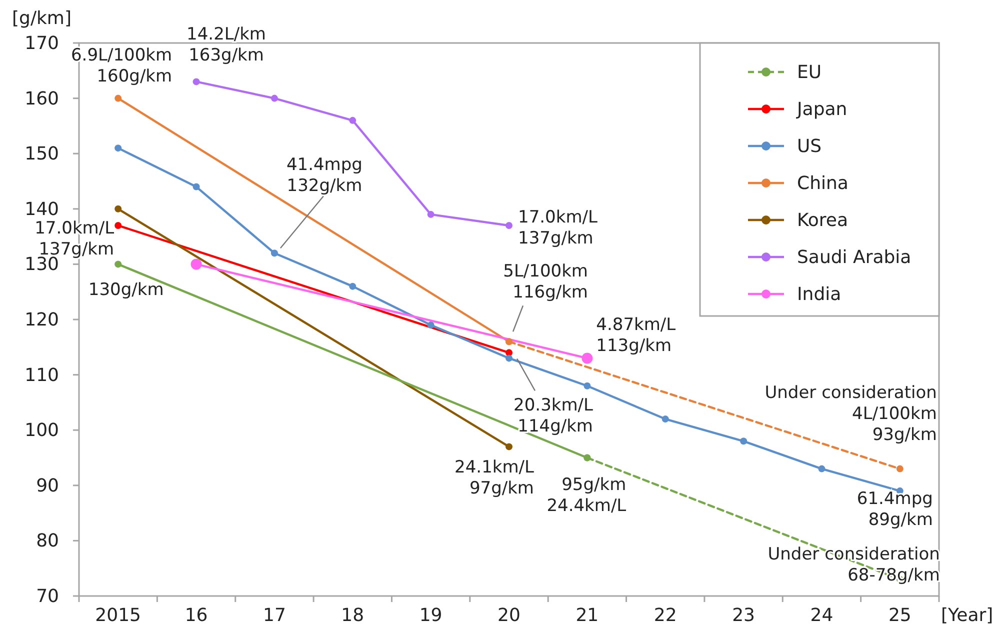  Describe the element at coordinates (554, 416) in the screenshot. I see `annotation: 20.3km/L 114g/km` at that location.